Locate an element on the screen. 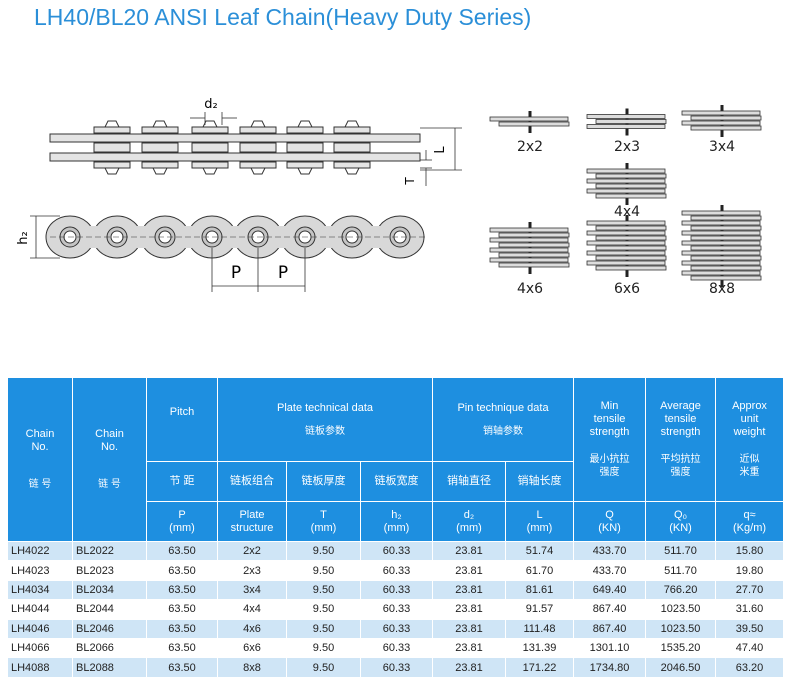 The height and width of the screenshot is (698, 790). cell: 81.61 is located at coordinates (539, 590).